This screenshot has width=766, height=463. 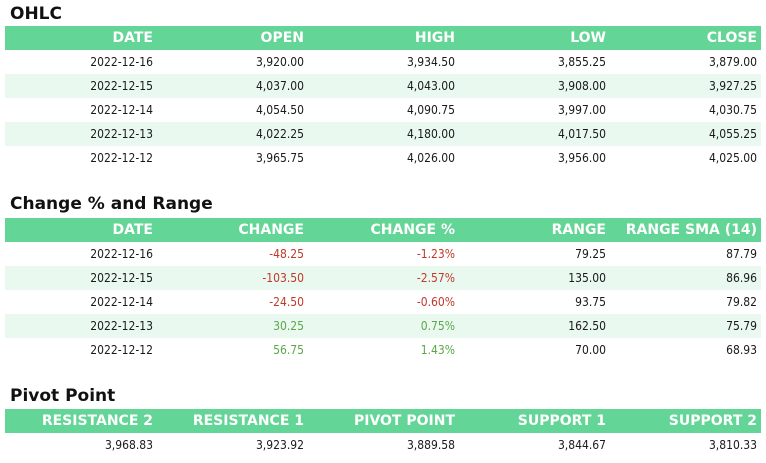 What do you see at coordinates (685, 278) in the screenshot?
I see `change-cell-range-sma: 86.96` at bounding box center [685, 278].